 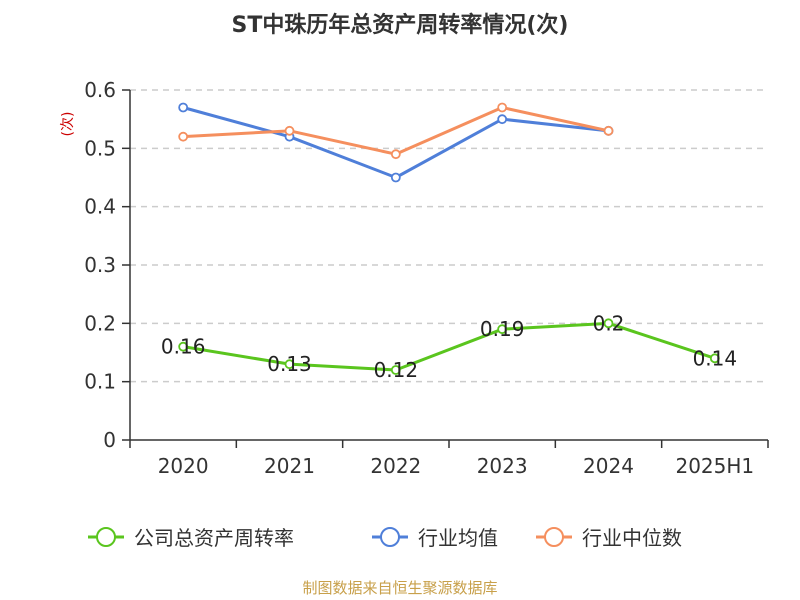 I want to click on legend: 公司总资产周转率 行业均值 行业中位数, so click(x=385, y=538).